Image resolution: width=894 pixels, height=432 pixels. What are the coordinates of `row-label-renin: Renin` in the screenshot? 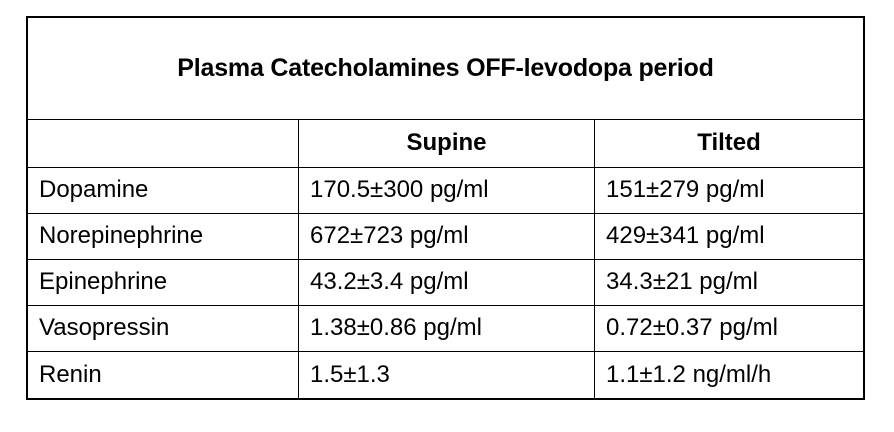 It's located at (70, 374).